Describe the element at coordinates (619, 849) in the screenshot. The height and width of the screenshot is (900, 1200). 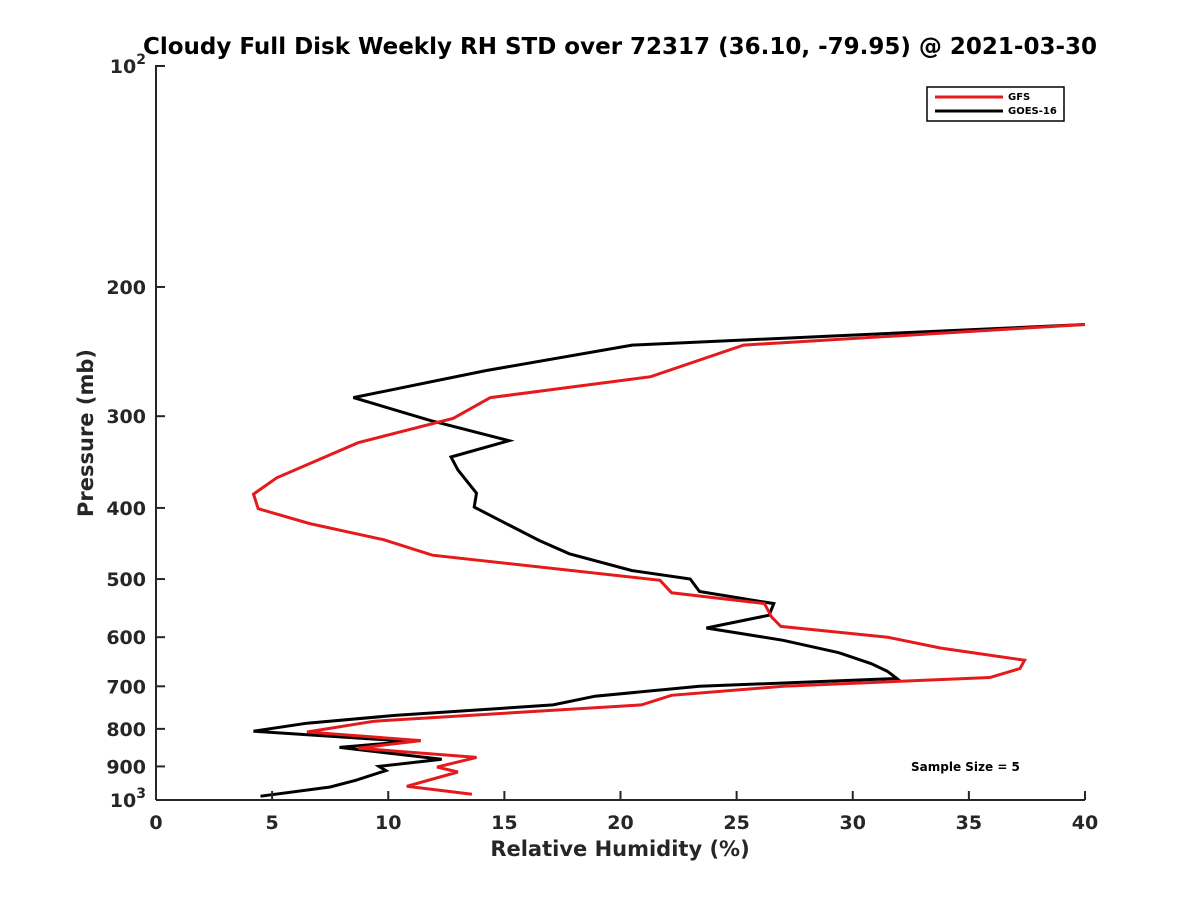
I see `x-axis-label: Relative Humidity (%)` at that location.